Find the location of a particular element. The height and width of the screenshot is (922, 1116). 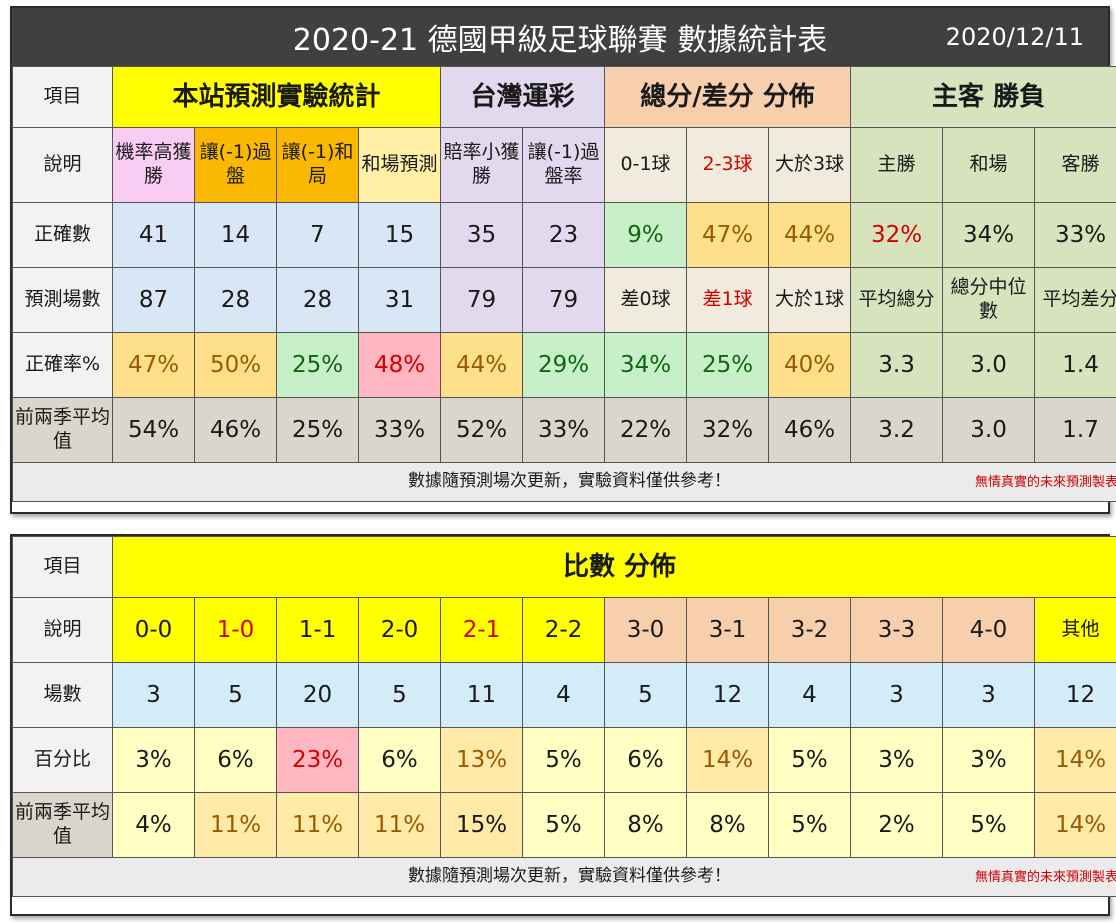

table-cell: 35 is located at coordinates (482, 235).